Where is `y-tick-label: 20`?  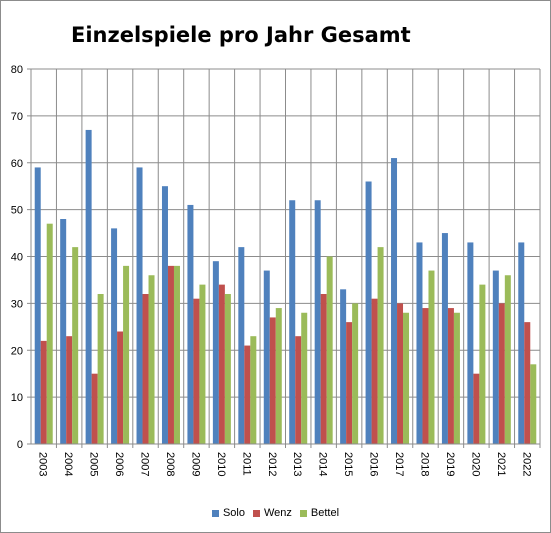 y-tick-label: 20 is located at coordinates (17, 351).